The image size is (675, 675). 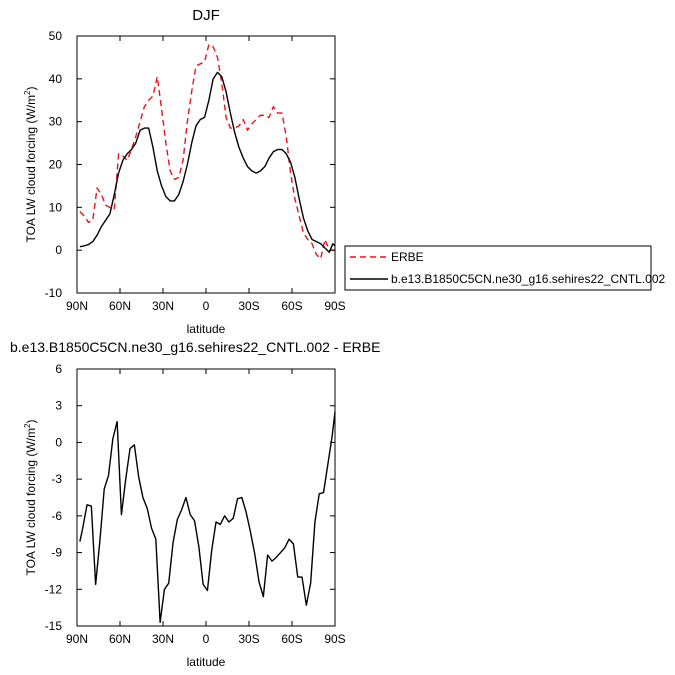 What do you see at coordinates (54, 589) in the screenshot?
I see `bottom-y-tick-label: -12` at bounding box center [54, 589].